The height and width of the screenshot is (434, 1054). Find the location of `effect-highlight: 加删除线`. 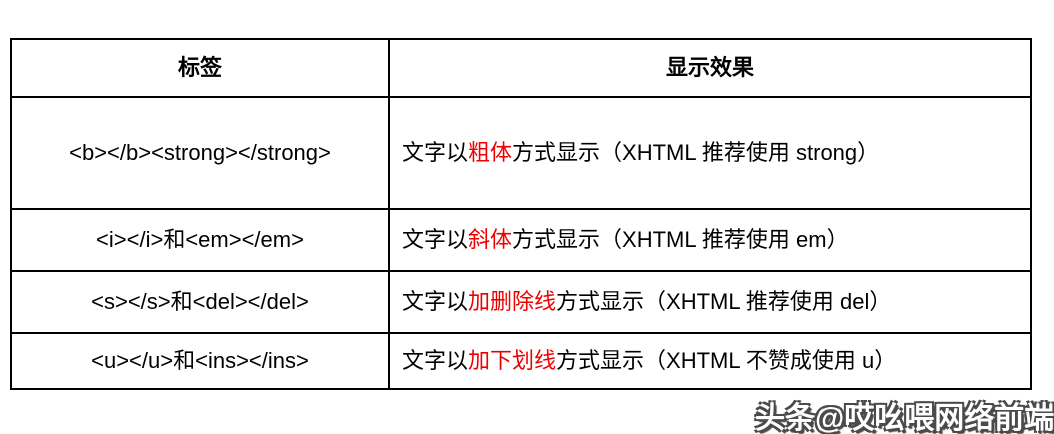

effect-highlight: 加删除线 is located at coordinates (512, 302).